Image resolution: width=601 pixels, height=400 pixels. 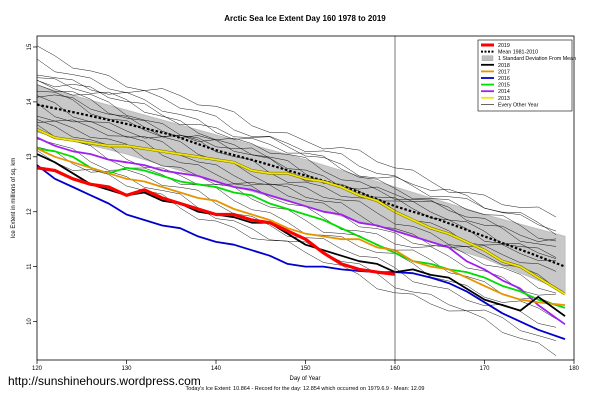 I want to click on legend-label: 2016, so click(x=504, y=79).